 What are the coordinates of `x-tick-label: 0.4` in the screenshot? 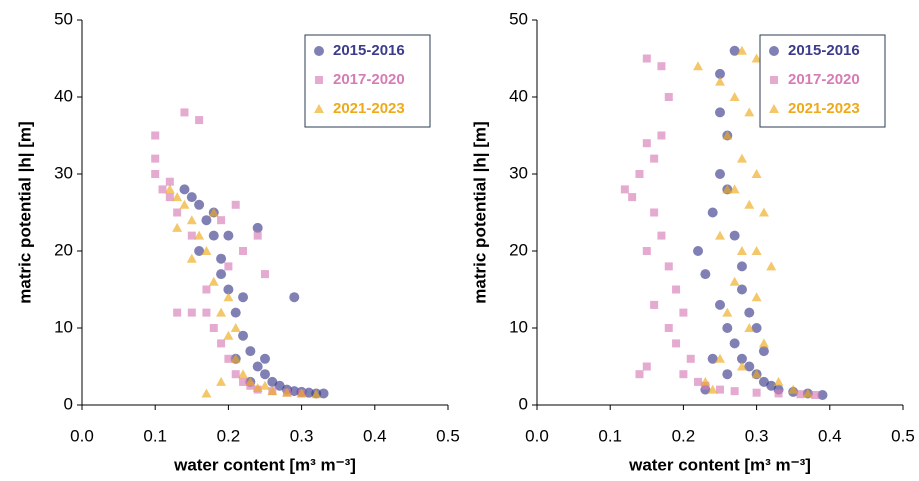 It's located at (830, 435).